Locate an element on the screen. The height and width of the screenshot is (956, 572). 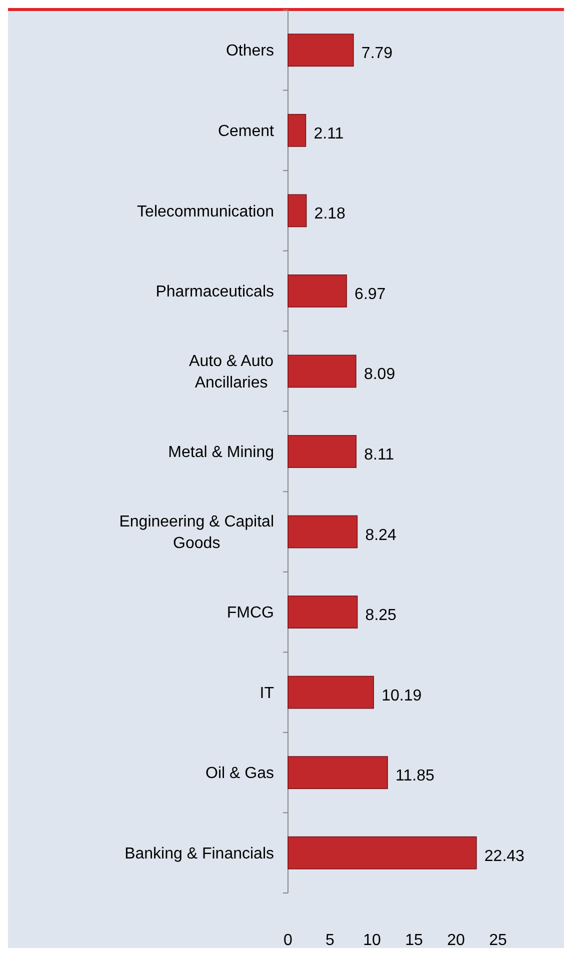
y-tick-label: Banking & Financials is located at coordinates (199, 853).